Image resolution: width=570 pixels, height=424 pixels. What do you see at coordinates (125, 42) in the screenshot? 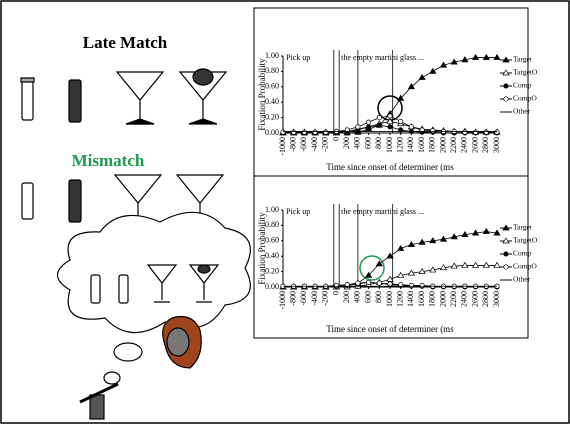
I see `late-match-label: Late Match` at bounding box center [125, 42].